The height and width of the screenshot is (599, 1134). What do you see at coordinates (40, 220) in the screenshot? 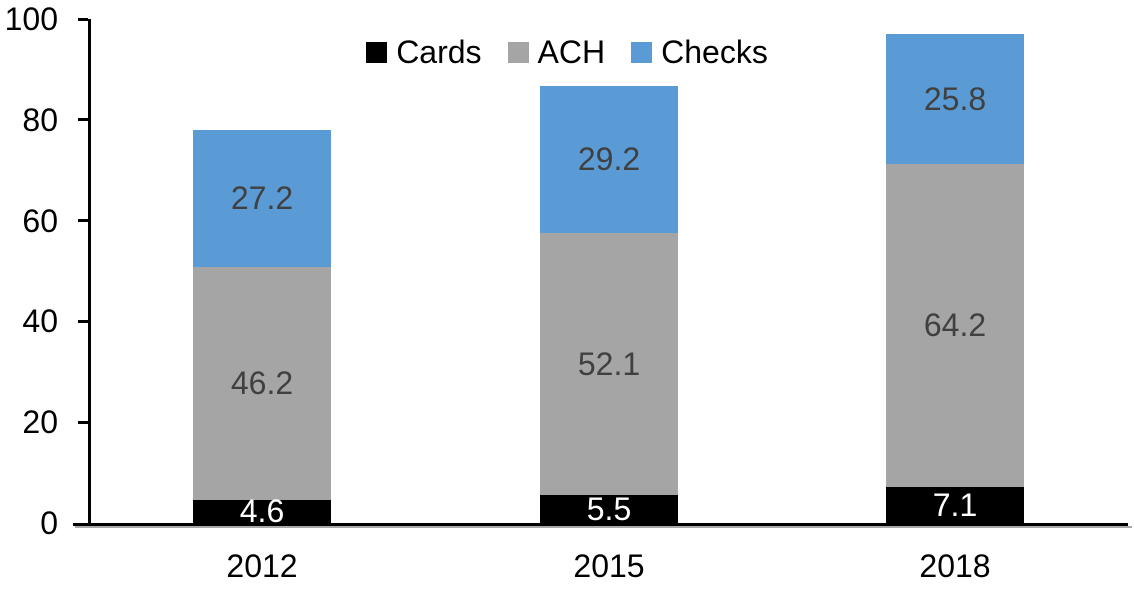
I see `y-axis-tick-label: 60` at bounding box center [40, 220].